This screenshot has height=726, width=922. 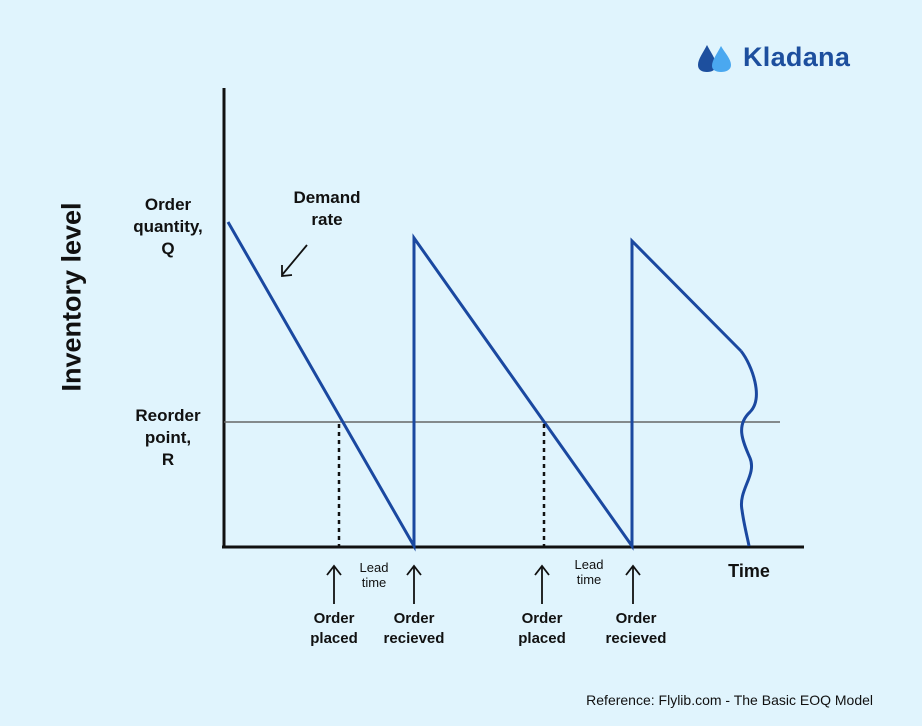 I want to click on brand: Kladana, so click(x=773, y=57).